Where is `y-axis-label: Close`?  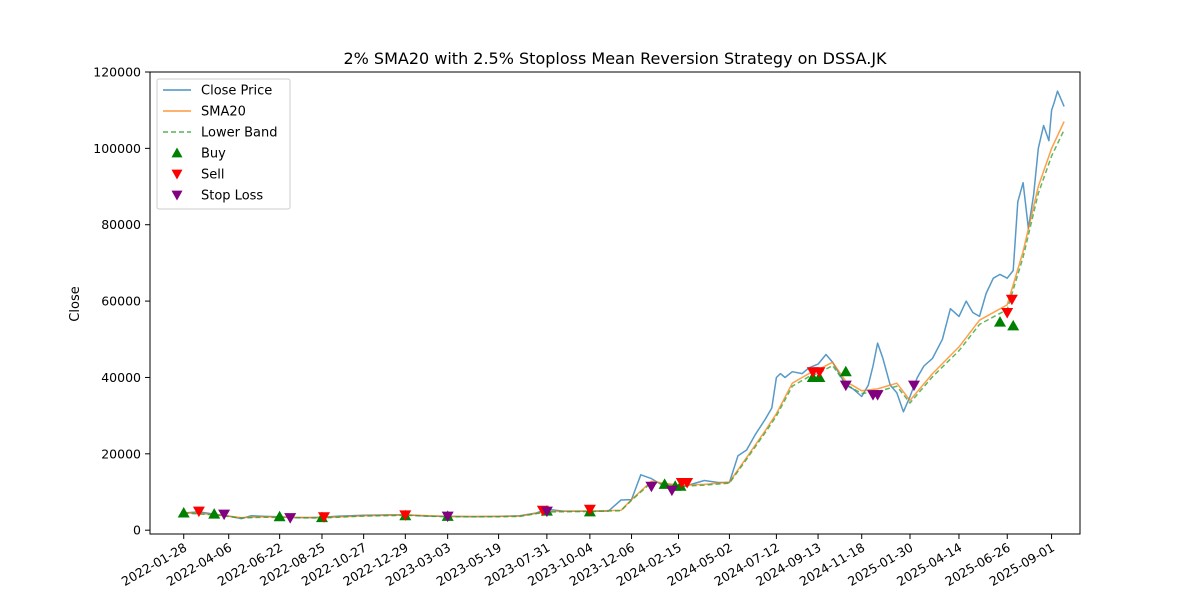
y-axis-label: Close is located at coordinates (75, 303).